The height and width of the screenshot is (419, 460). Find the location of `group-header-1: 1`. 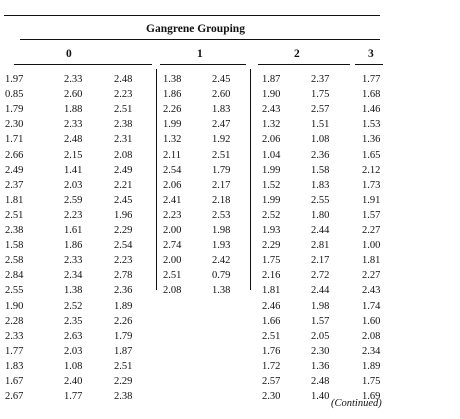

group-header-1: 1 is located at coordinates (200, 54).